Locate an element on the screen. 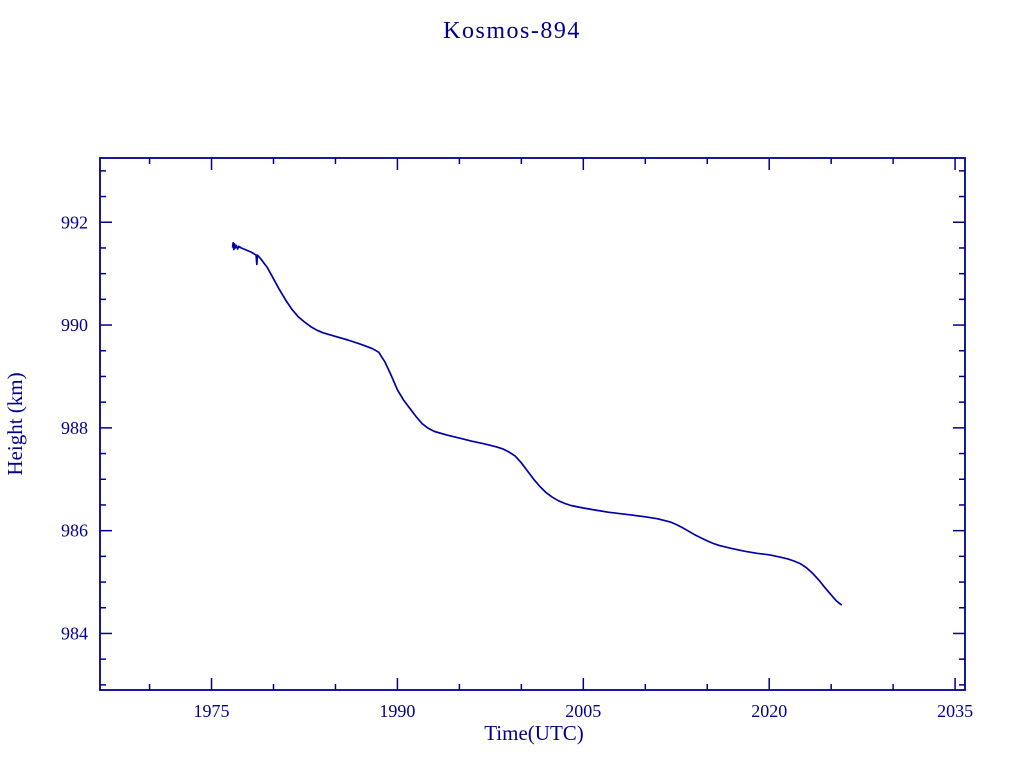 This screenshot has width=1024, height=768. y-tick-label: 992 is located at coordinates (74, 222).